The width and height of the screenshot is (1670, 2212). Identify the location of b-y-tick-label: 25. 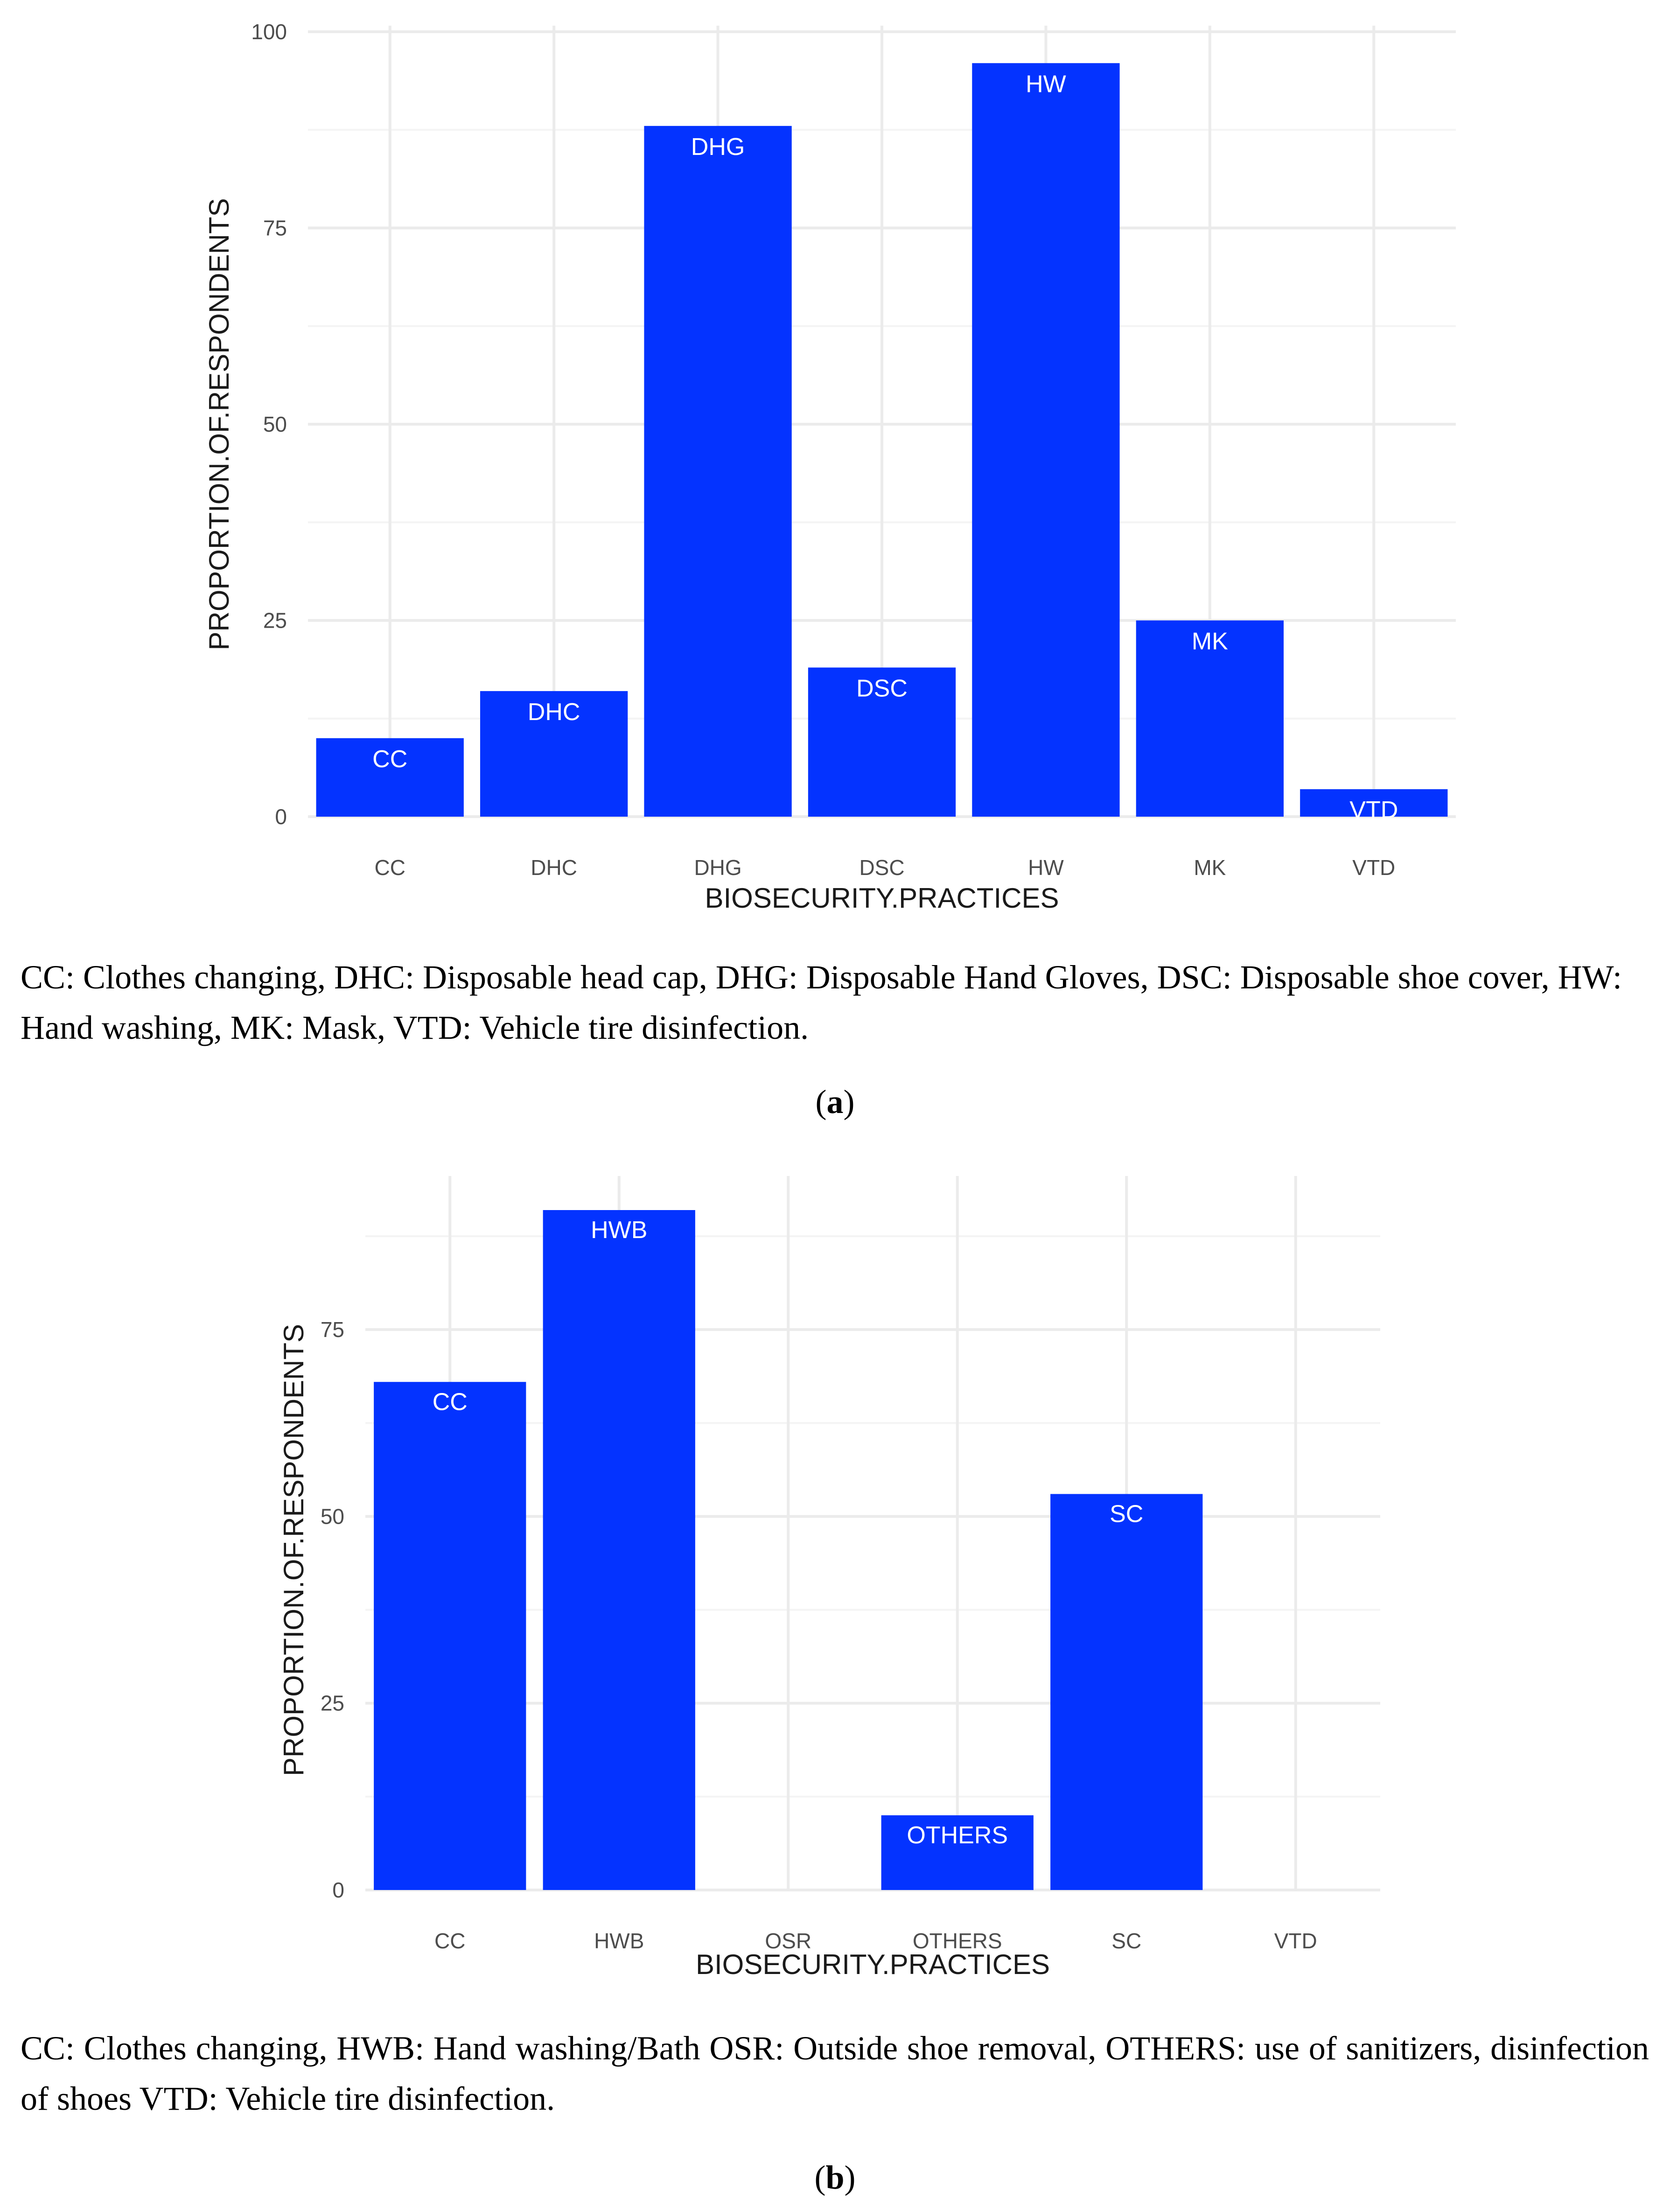
(332, 1703).